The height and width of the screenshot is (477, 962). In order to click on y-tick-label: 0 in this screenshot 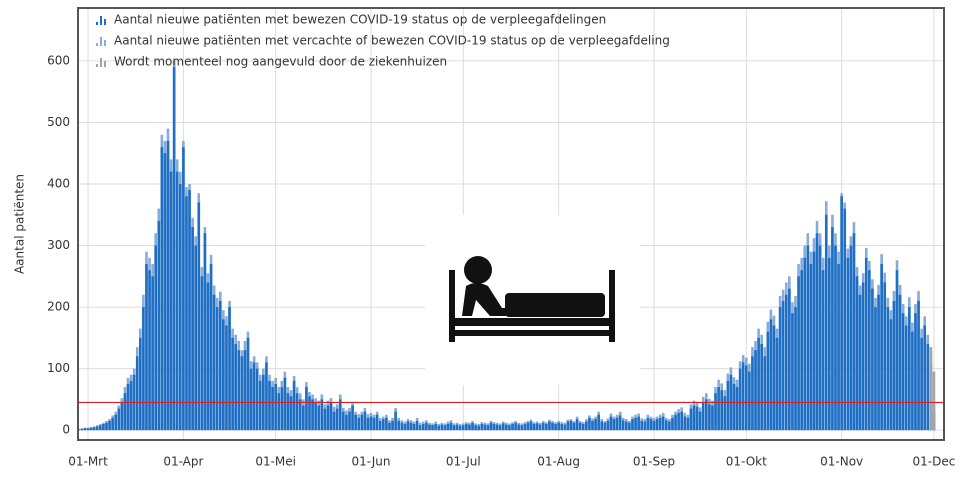, I will do `click(66, 430)`.